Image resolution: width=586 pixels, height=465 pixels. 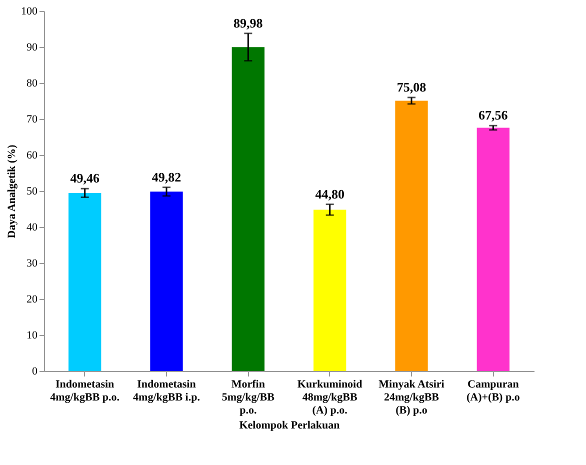 What do you see at coordinates (249, 397) in the screenshot?
I see `x-tick-label: Morfin 5mg/kg/BB p.o.` at bounding box center [249, 397].